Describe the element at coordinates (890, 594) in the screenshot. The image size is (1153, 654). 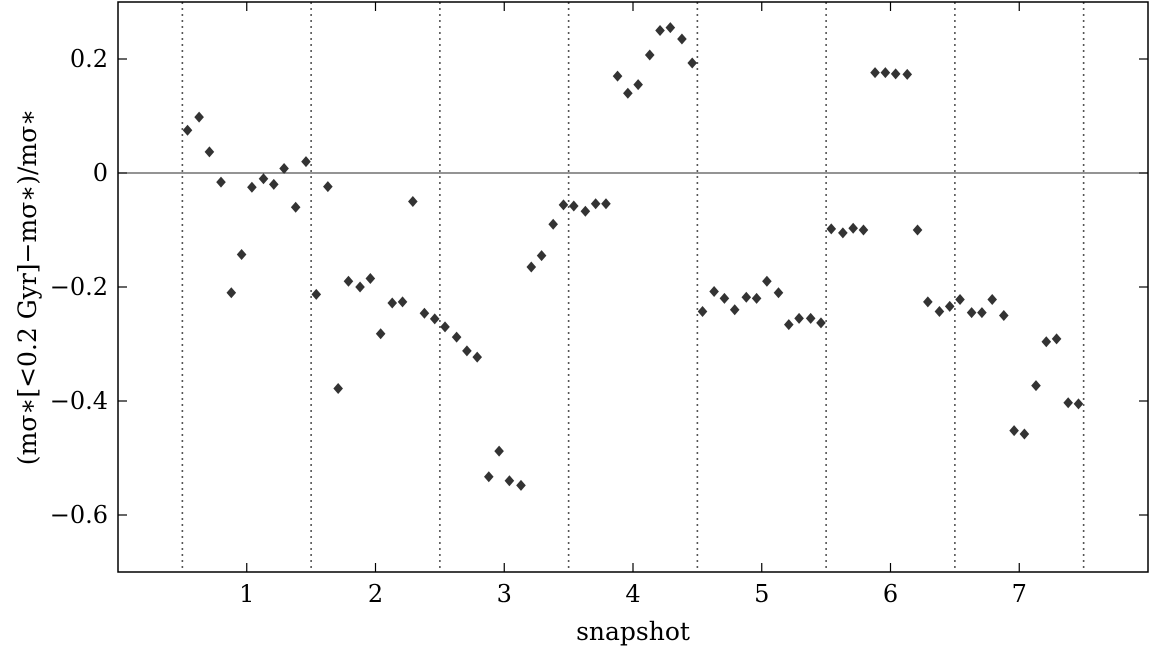
I see `x-tick-label: 6` at that location.